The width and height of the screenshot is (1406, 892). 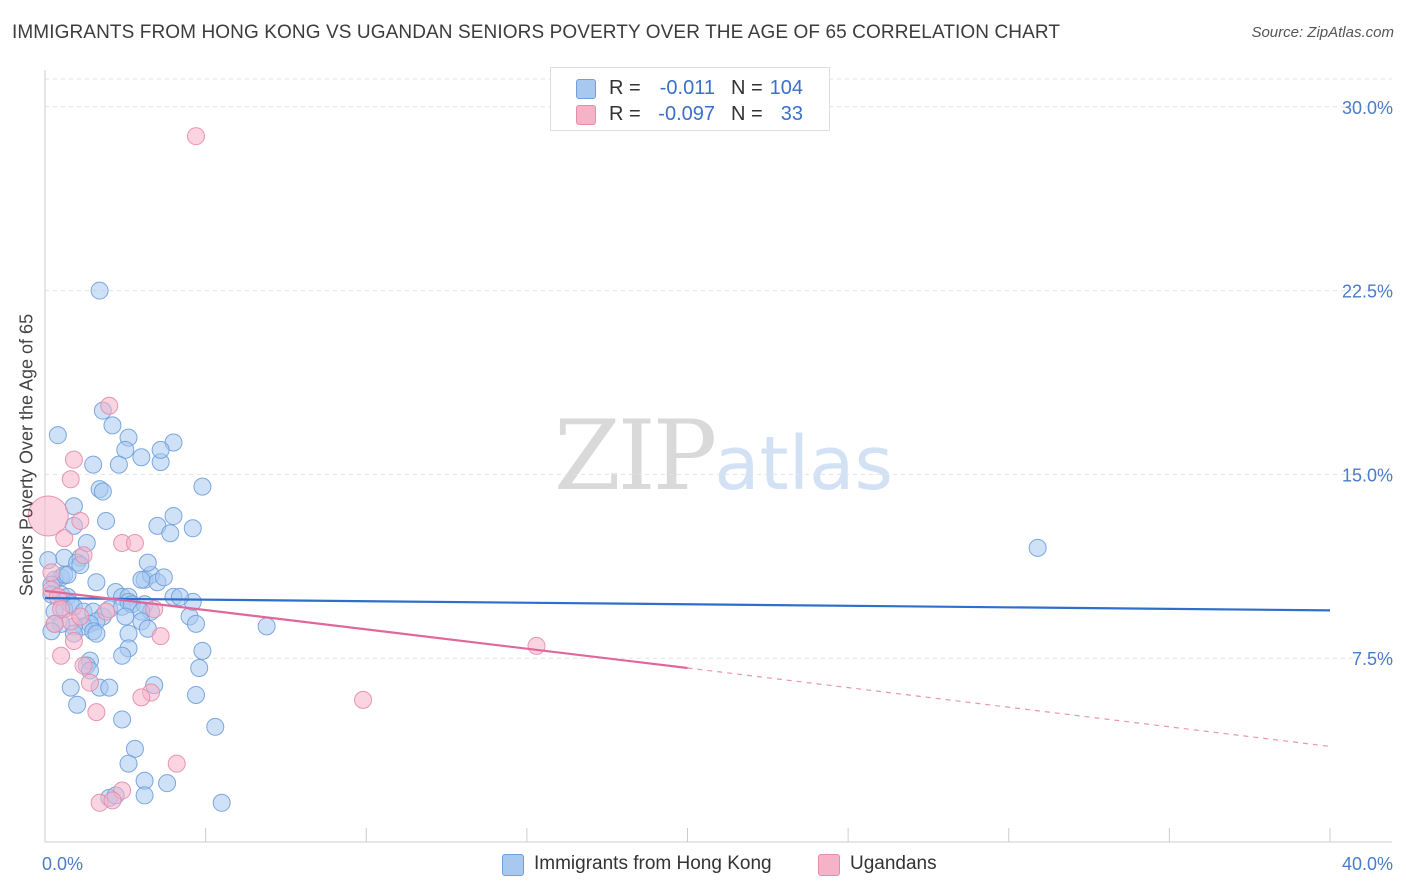 What do you see at coordinates (804, 464) in the screenshot?
I see `watermark-atlas: atlas` at bounding box center [804, 464].